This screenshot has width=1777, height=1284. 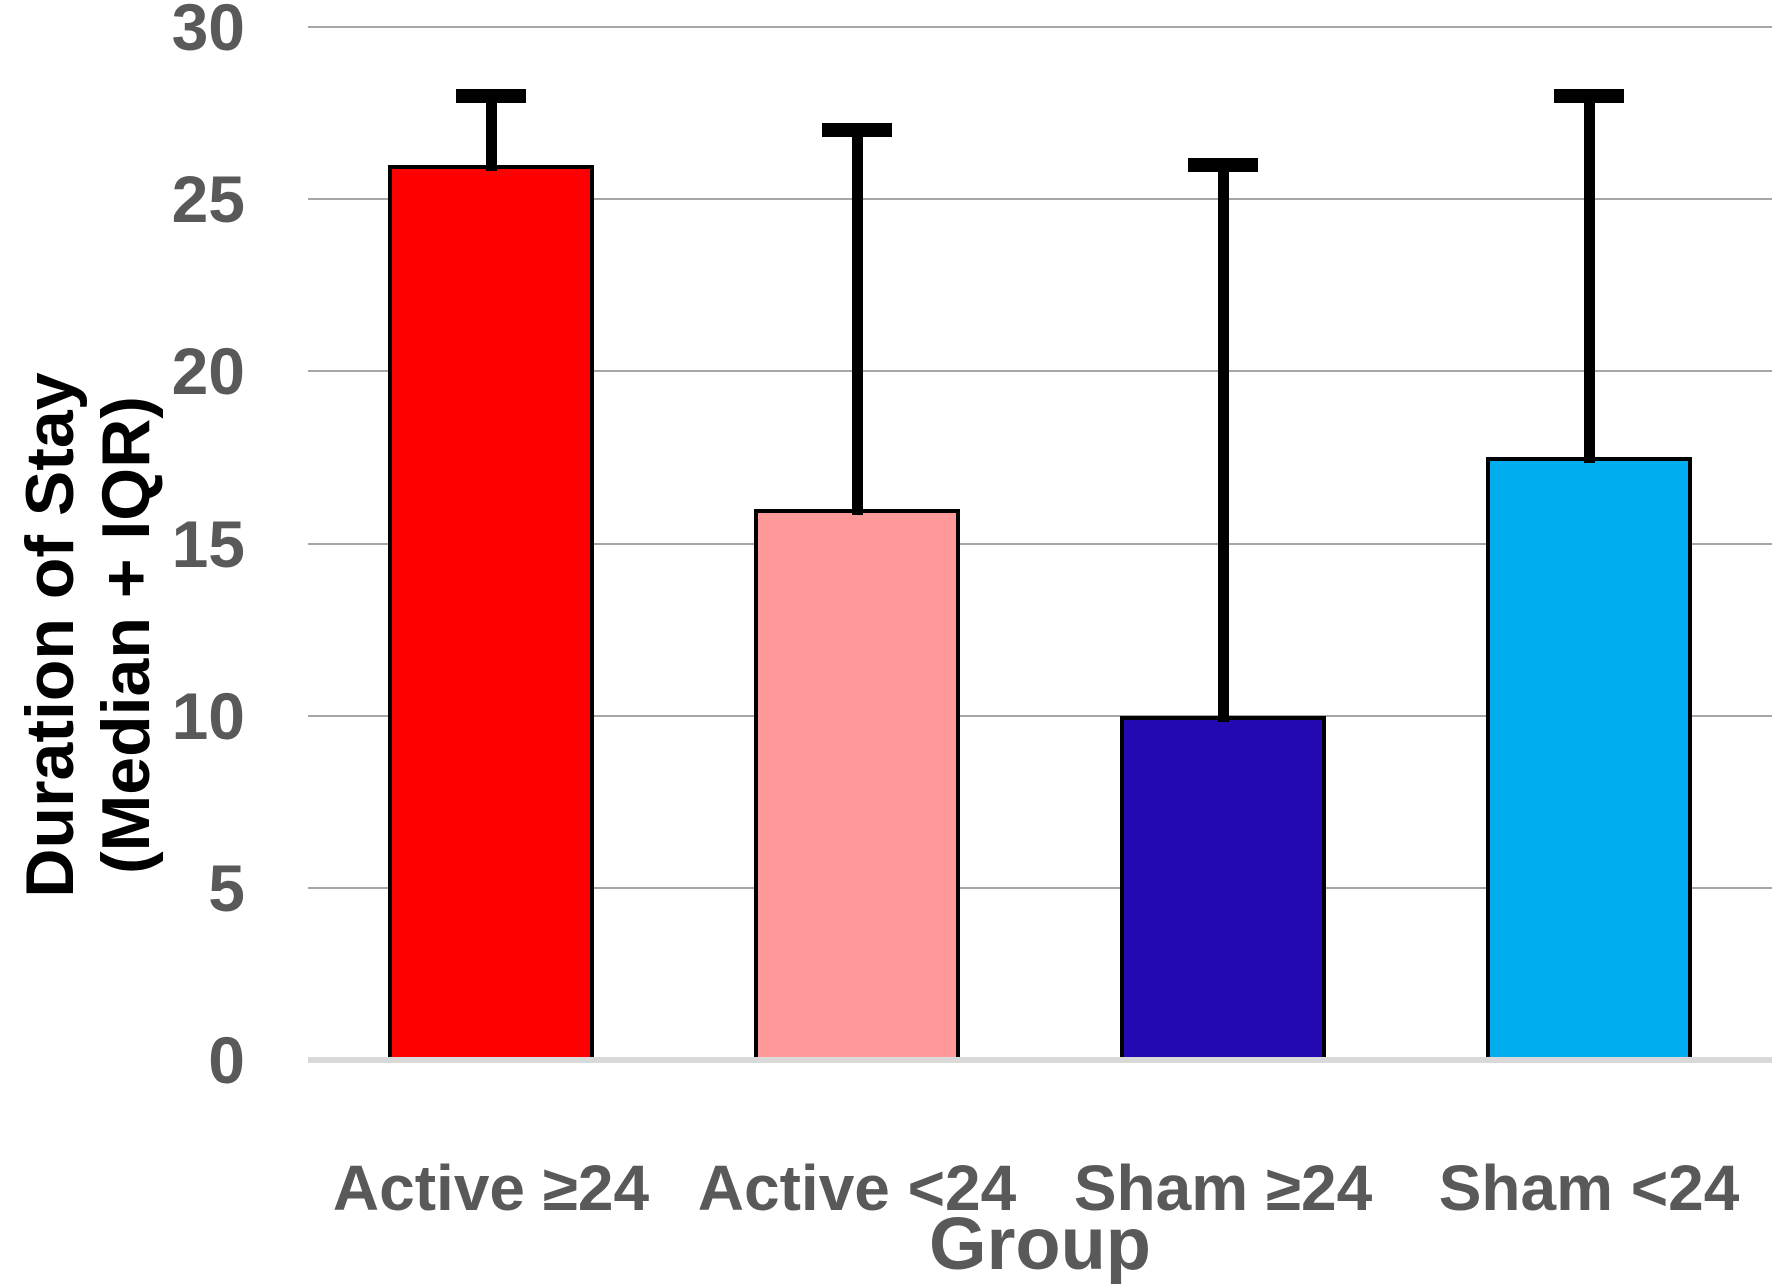 What do you see at coordinates (1040, 1243) in the screenshot?
I see `x-axis-title: Group` at bounding box center [1040, 1243].